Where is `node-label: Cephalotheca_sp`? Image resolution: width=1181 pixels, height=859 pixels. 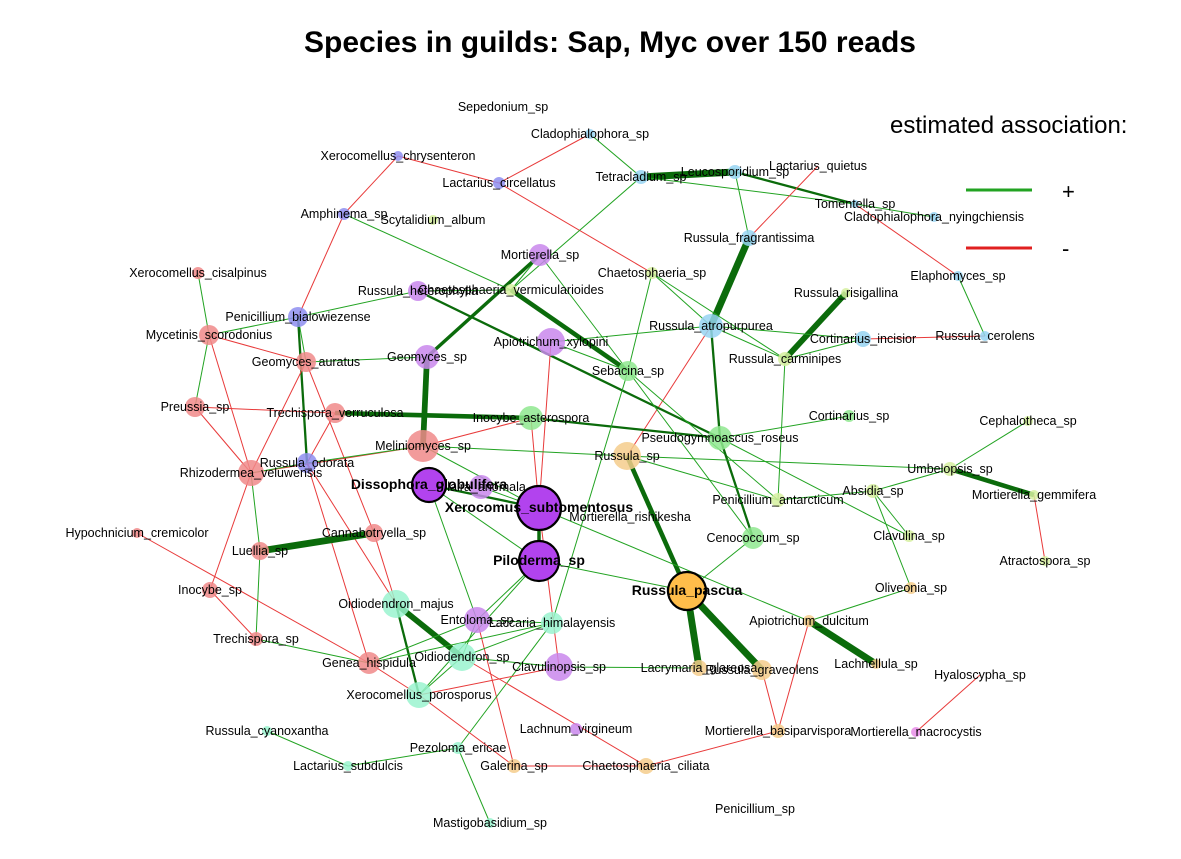
node-label: Cephalotheca_sp is located at coordinates (1027, 421).